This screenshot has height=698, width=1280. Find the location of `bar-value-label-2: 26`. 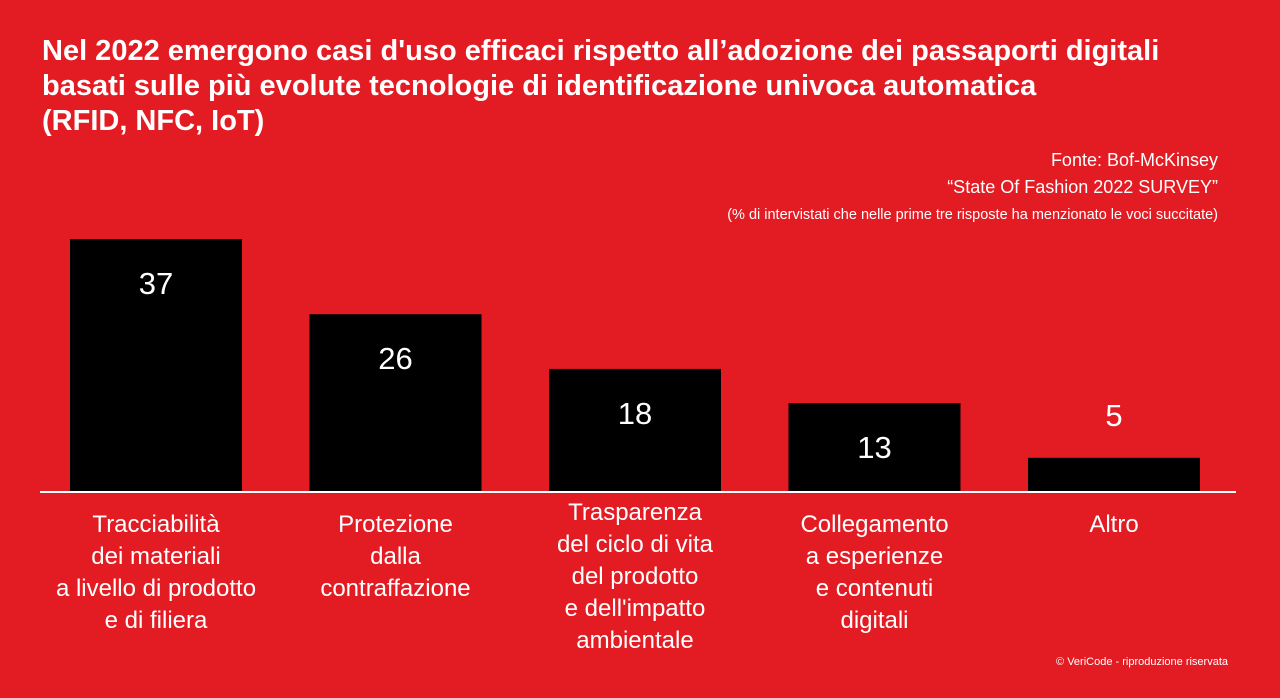

bar-value-label-2: 26 is located at coordinates (395, 358).